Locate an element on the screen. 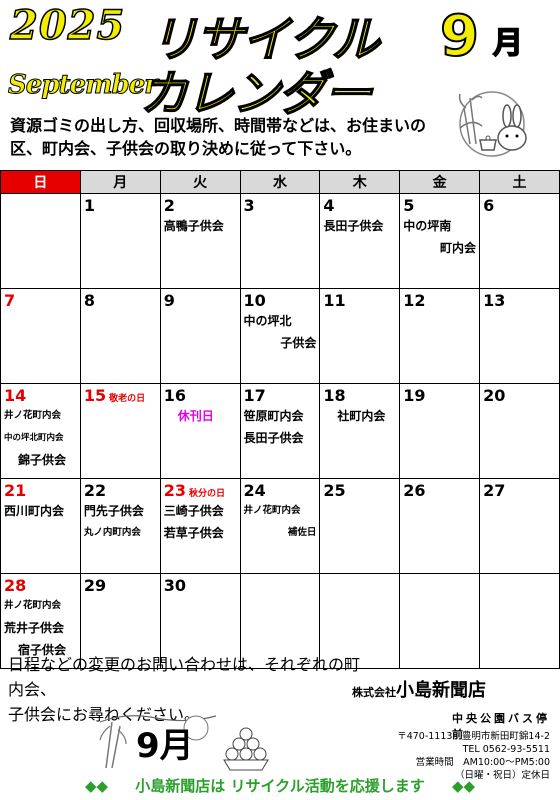  day-cell: 14 井ノ花町内会 中の坪北町内会 錦子供会 is located at coordinates (40, 431).